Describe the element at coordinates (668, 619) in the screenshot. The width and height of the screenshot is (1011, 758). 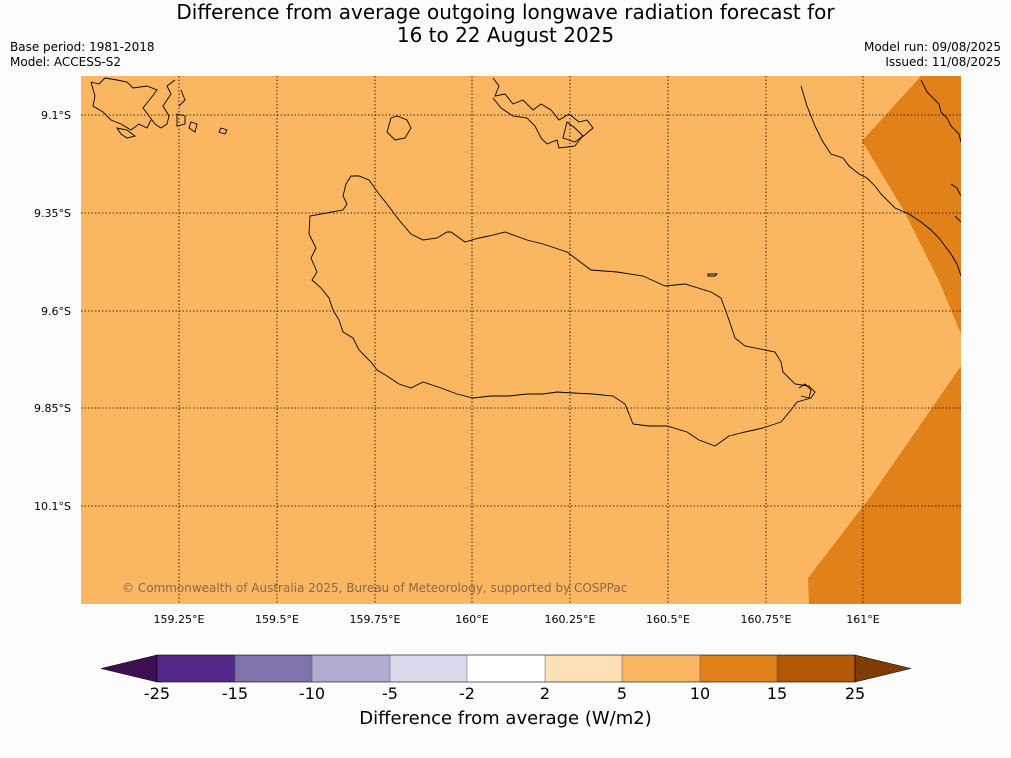
I see `lon-label: 160.5°E` at that location.